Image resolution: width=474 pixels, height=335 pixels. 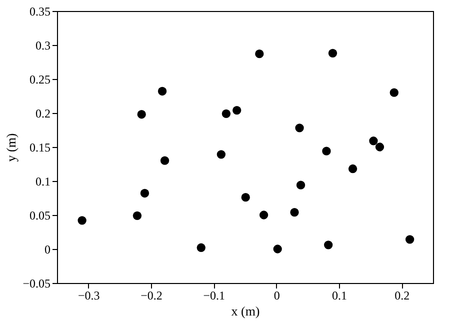 I want to click on x-tick-label: 0.2, so click(x=402, y=295).